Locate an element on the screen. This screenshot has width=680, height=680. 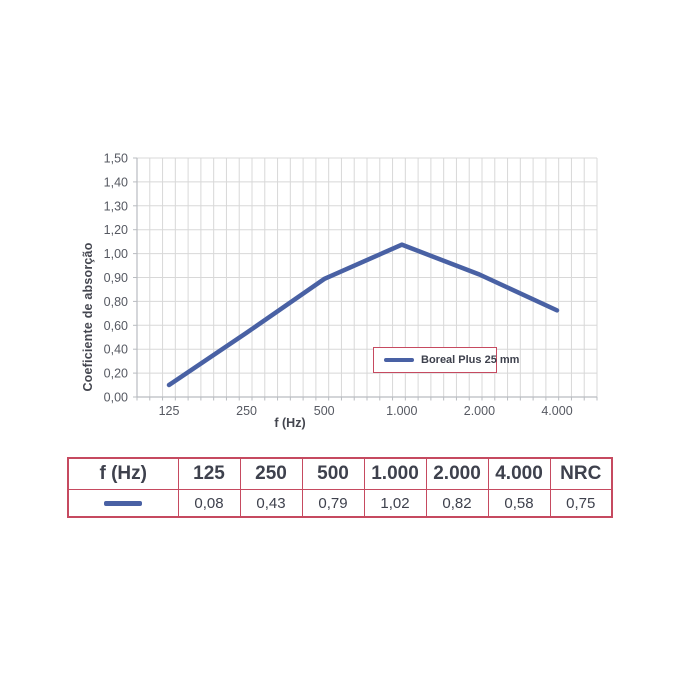
series-swatch-cell is located at coordinates (123, 503).